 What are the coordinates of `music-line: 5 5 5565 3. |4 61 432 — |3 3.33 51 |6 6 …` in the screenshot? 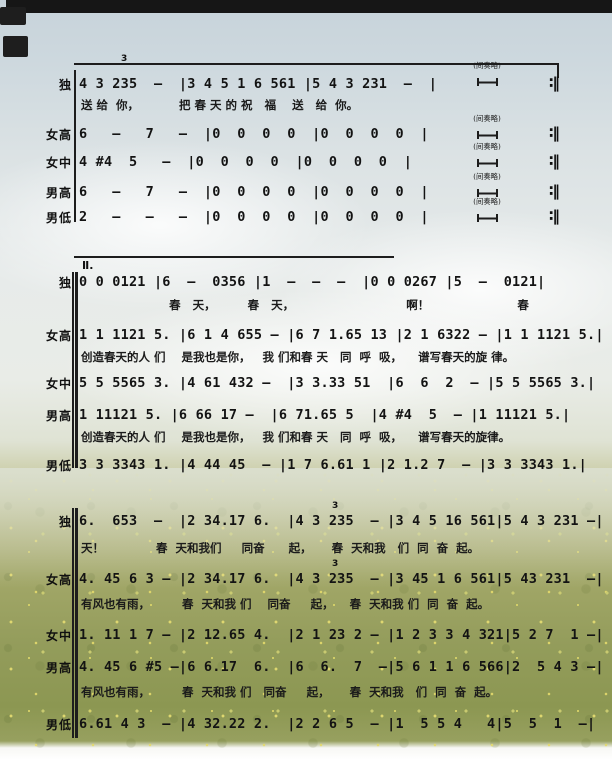 It's located at (337, 383).